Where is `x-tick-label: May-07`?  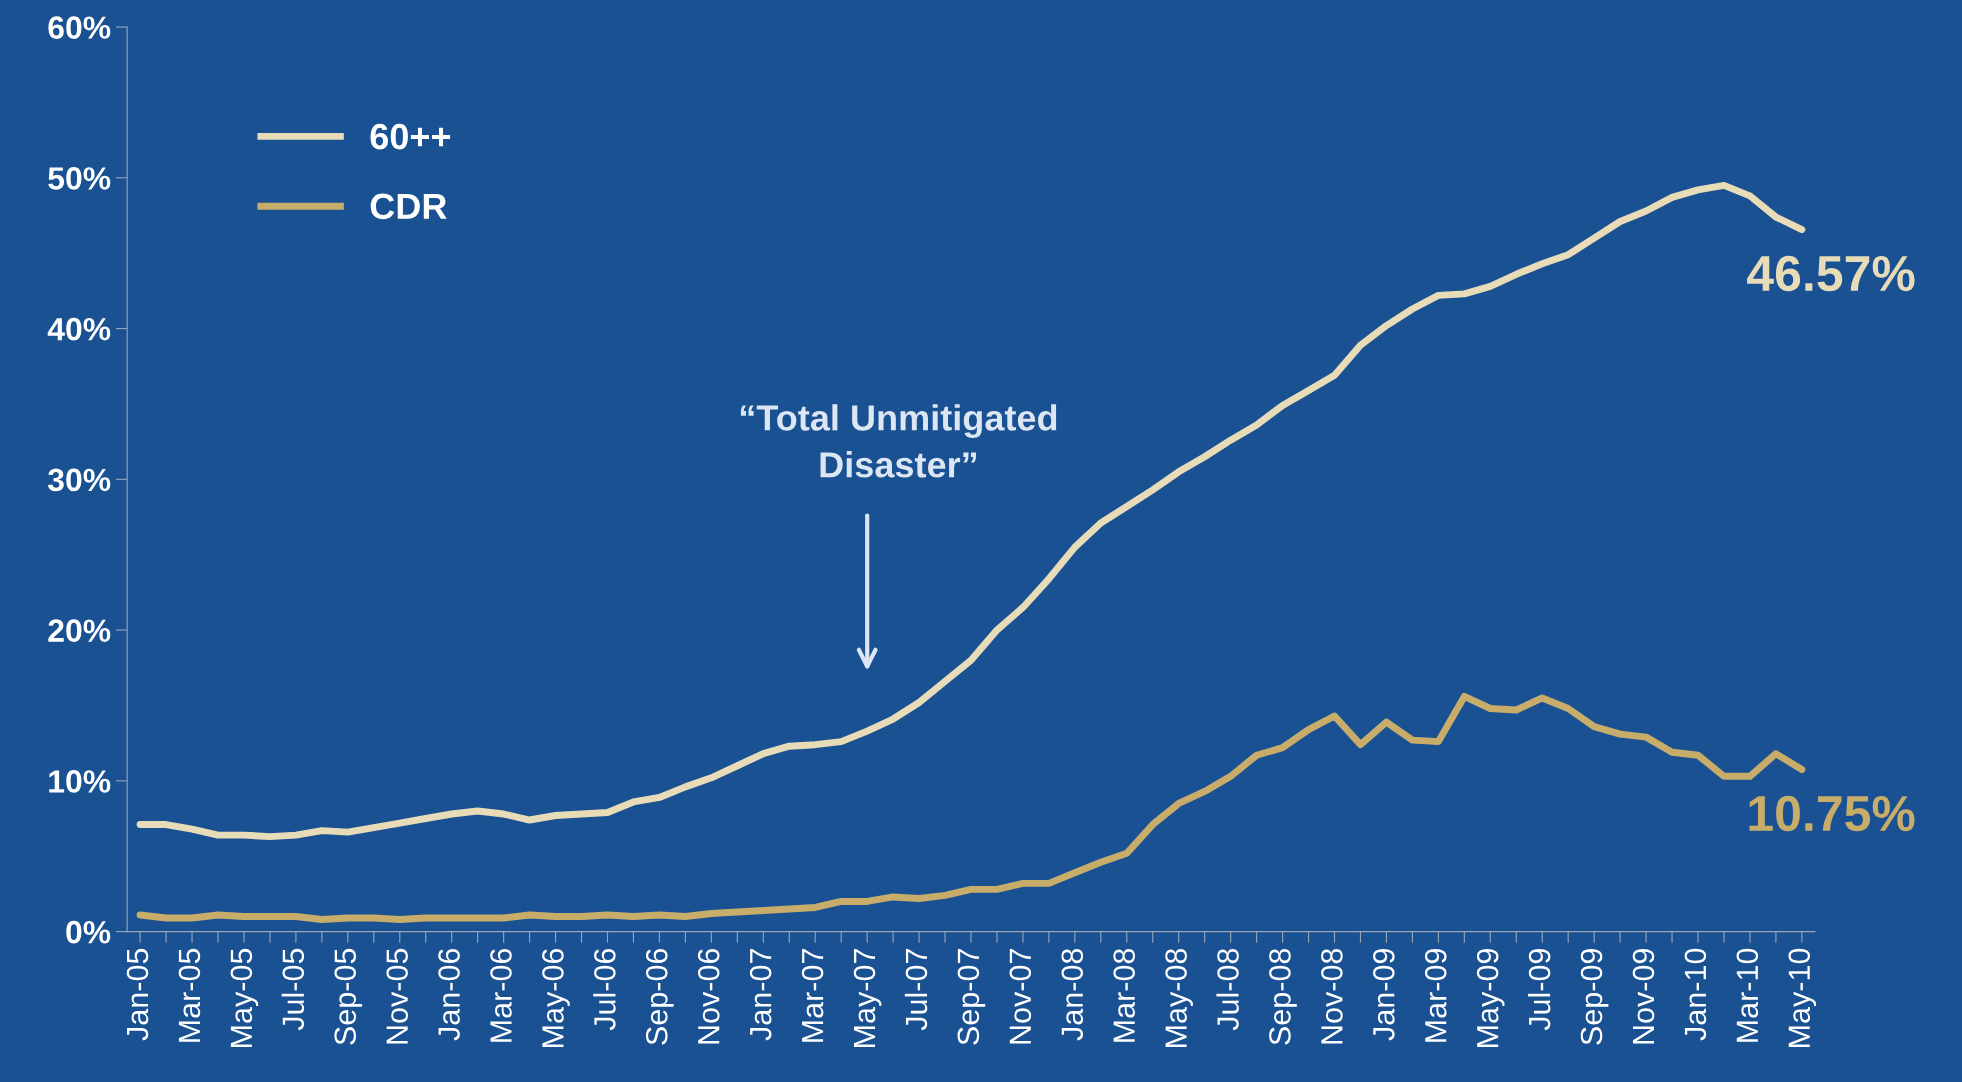
x-tick-label: May-07 is located at coordinates (867, 998).